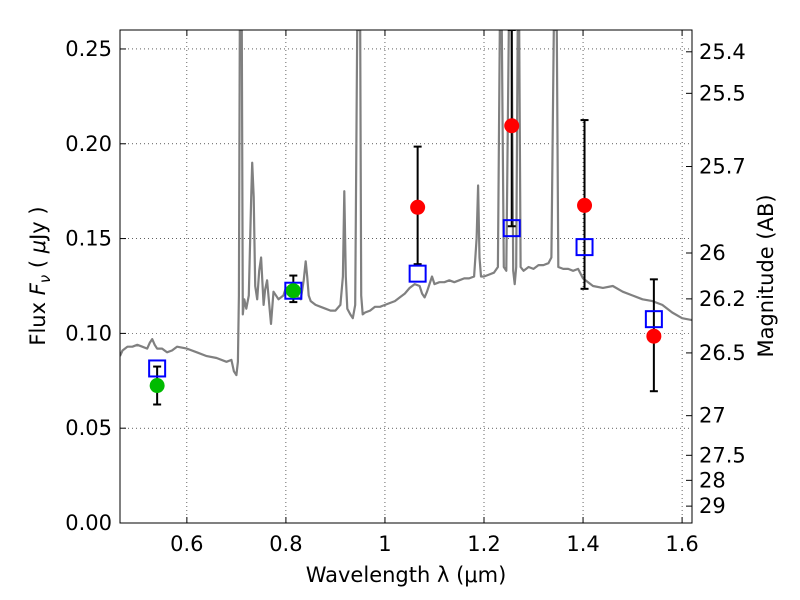 This screenshot has width=800, height=600. I want to click on y-tick-label: 0.25, so click(88, 49).